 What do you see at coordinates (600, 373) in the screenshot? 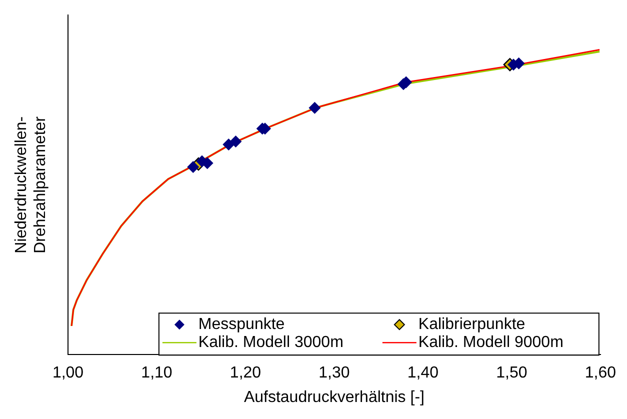
I see `x-tick-label: 1,60` at bounding box center [600, 373].